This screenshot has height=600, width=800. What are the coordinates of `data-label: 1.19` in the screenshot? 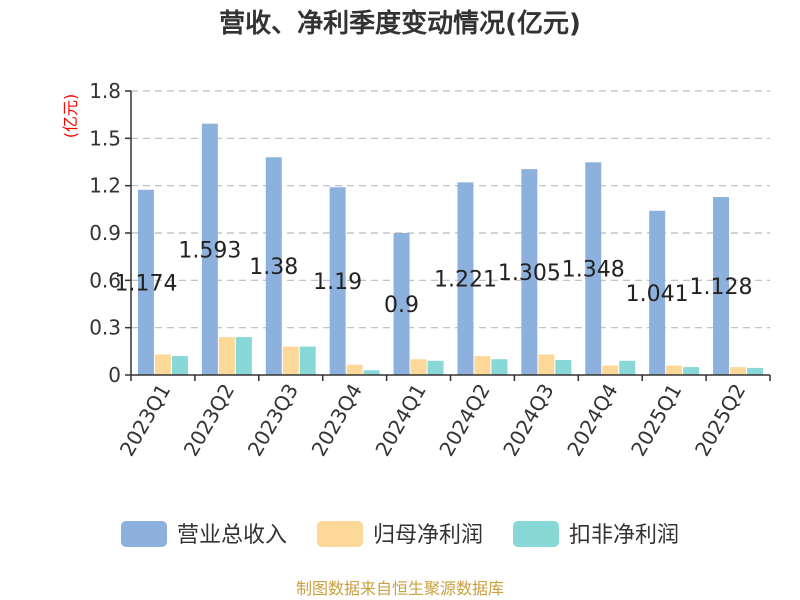 It's located at (337, 282).